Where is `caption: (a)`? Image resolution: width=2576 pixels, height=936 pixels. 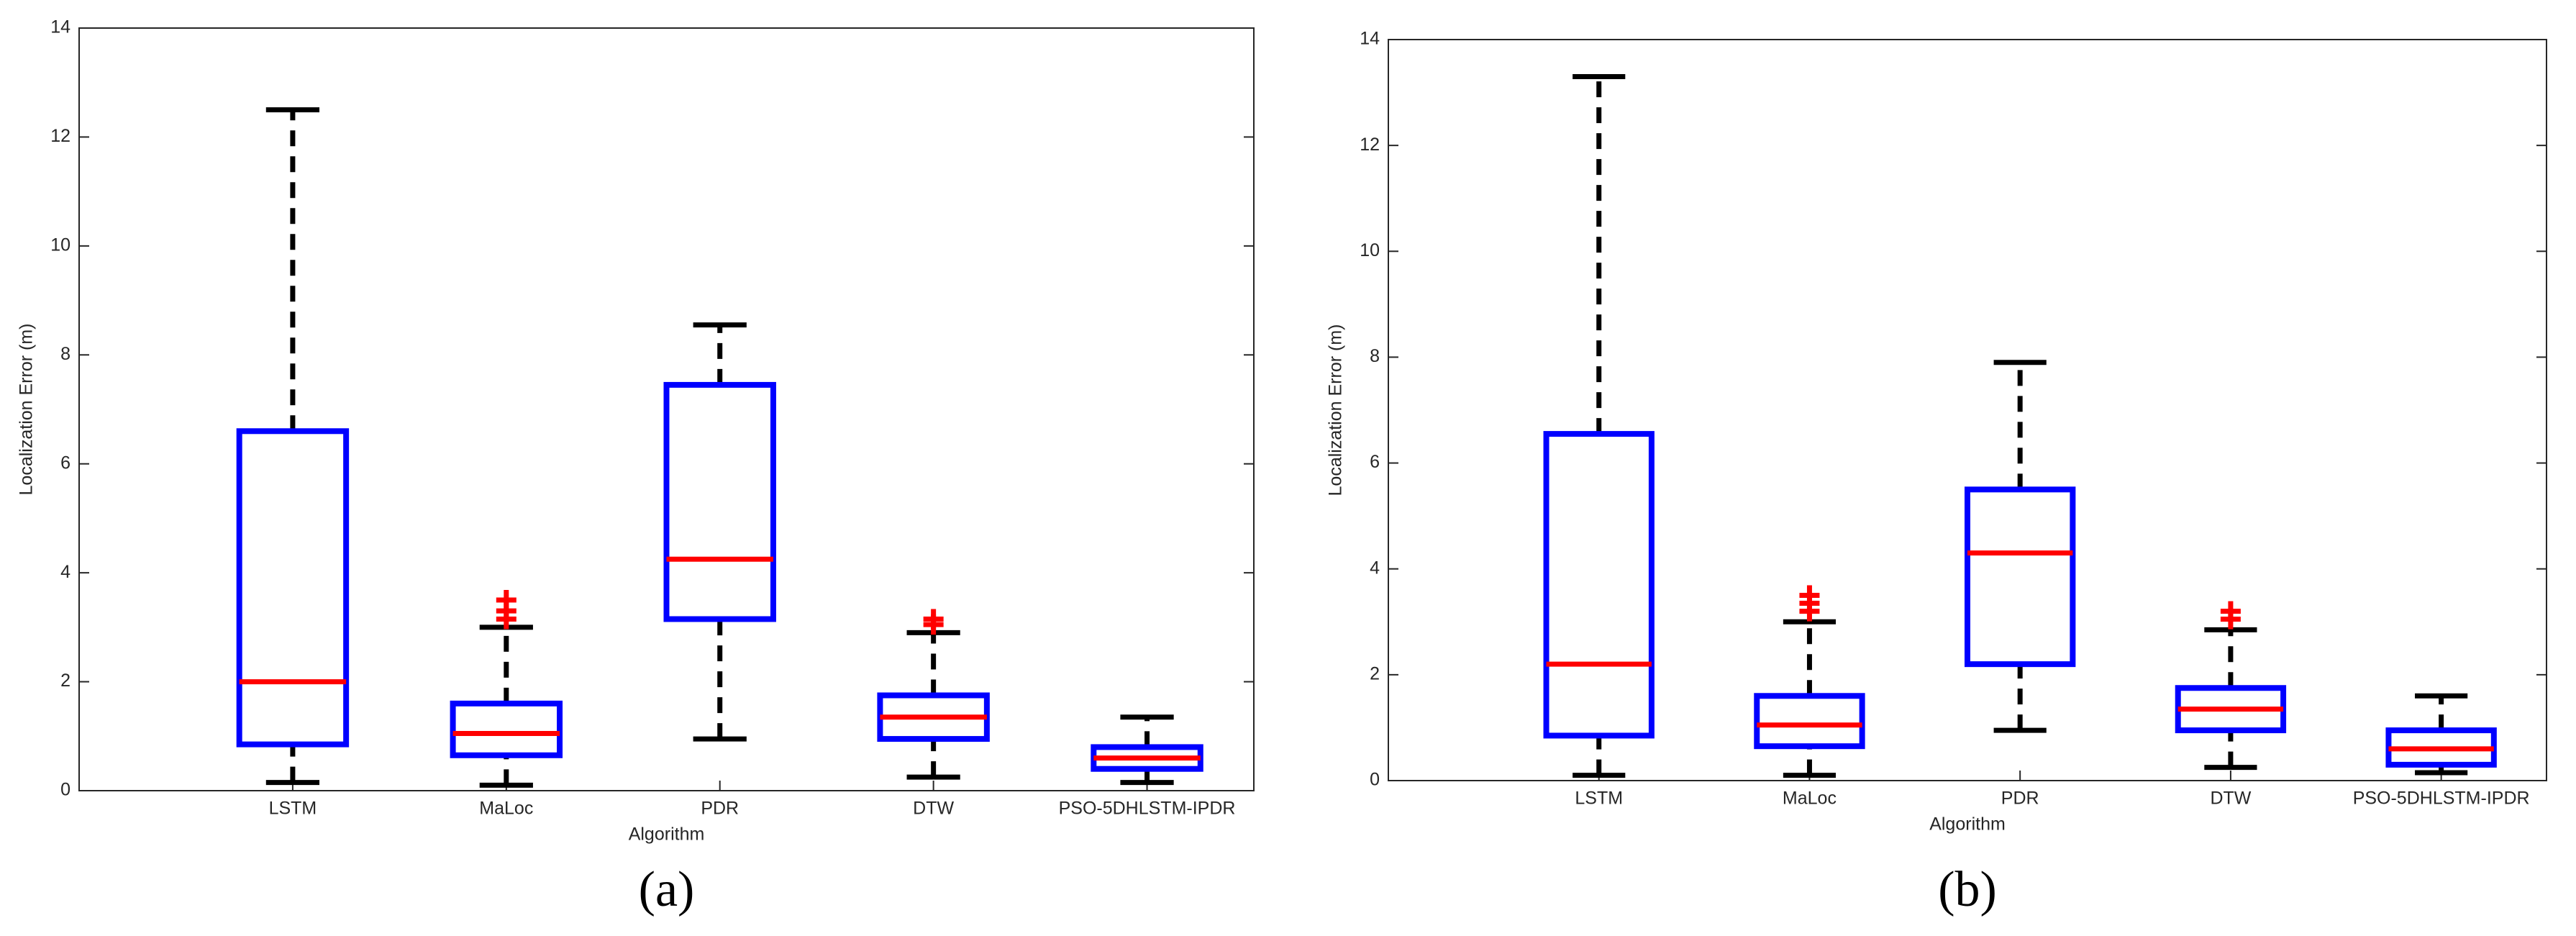 caption: (a) is located at coordinates (667, 889).